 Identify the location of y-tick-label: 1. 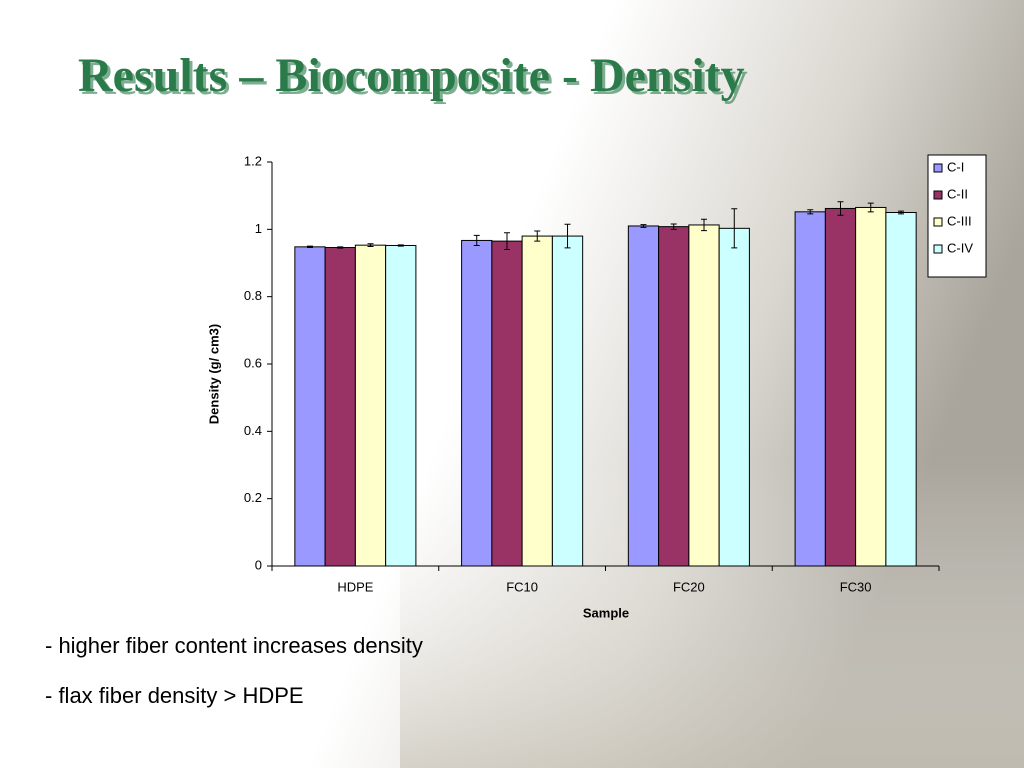
(258, 228).